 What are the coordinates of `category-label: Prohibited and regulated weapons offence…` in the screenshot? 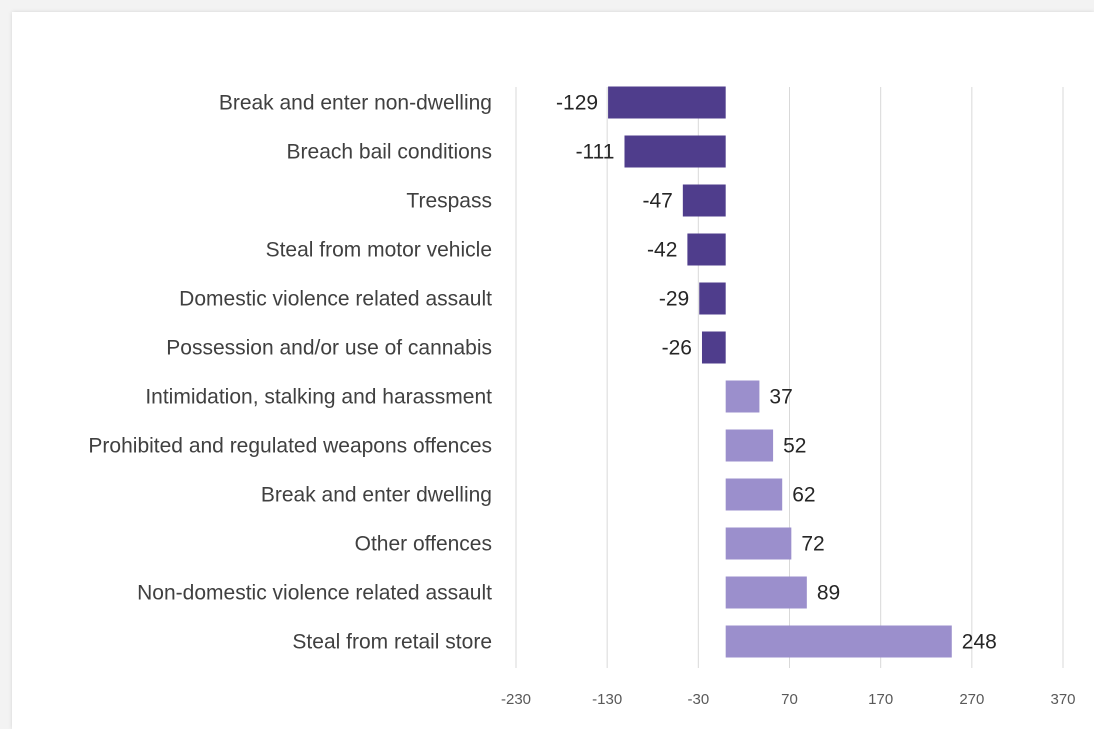 It's located at (290, 446).